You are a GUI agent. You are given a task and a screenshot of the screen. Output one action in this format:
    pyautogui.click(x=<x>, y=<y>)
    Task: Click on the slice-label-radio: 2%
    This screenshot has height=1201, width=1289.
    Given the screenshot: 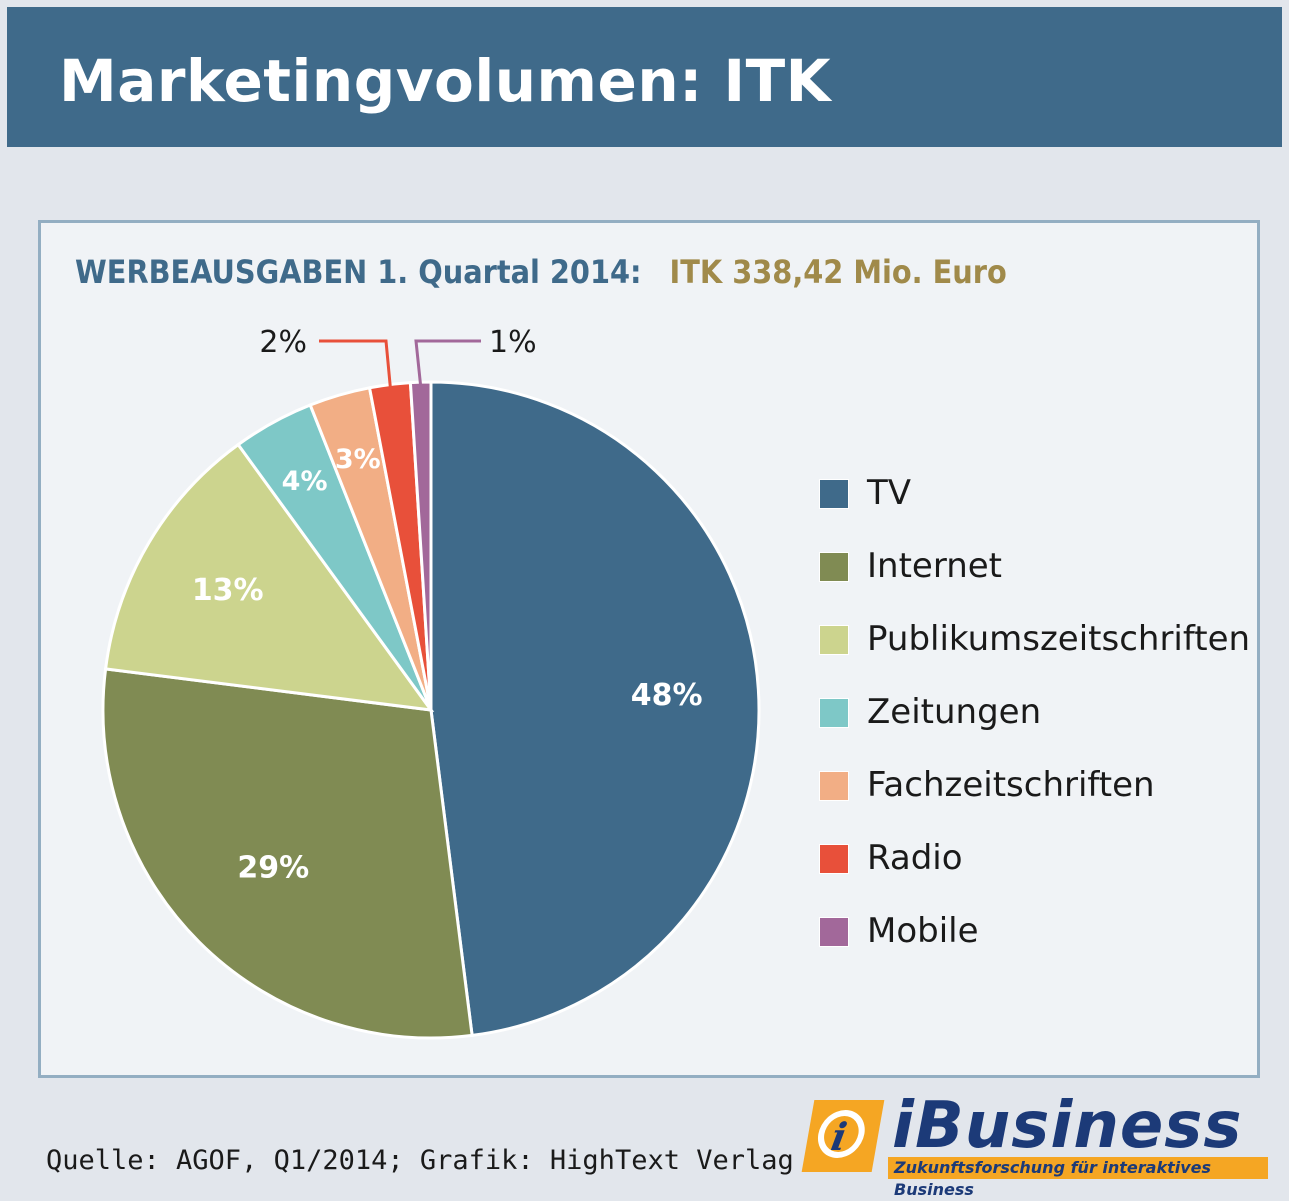 What is the action you would take?
    pyautogui.click(x=283, y=342)
    